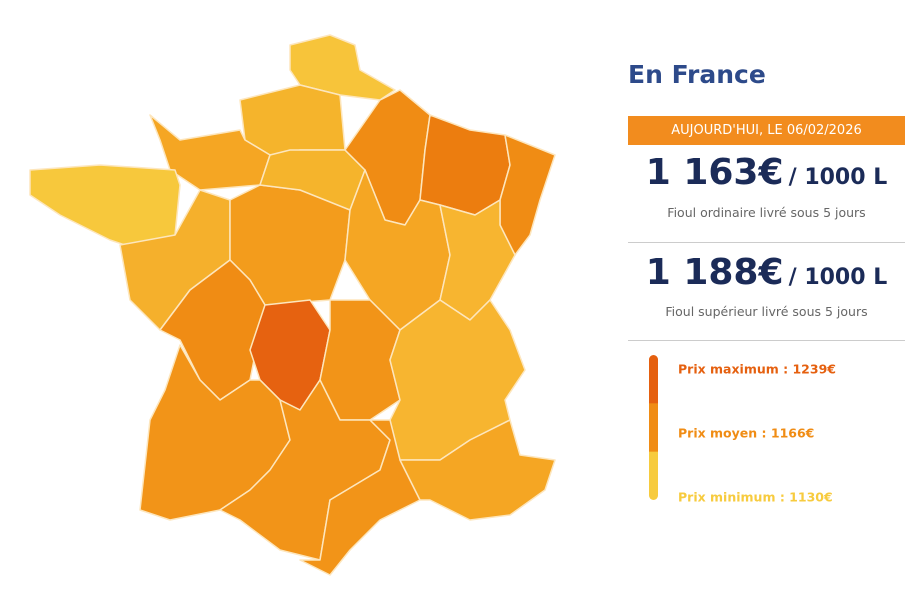 The image size is (915, 600). What do you see at coordinates (757, 369) in the screenshot?
I see `legend-label: Prix maximum : 1239€` at bounding box center [757, 369].